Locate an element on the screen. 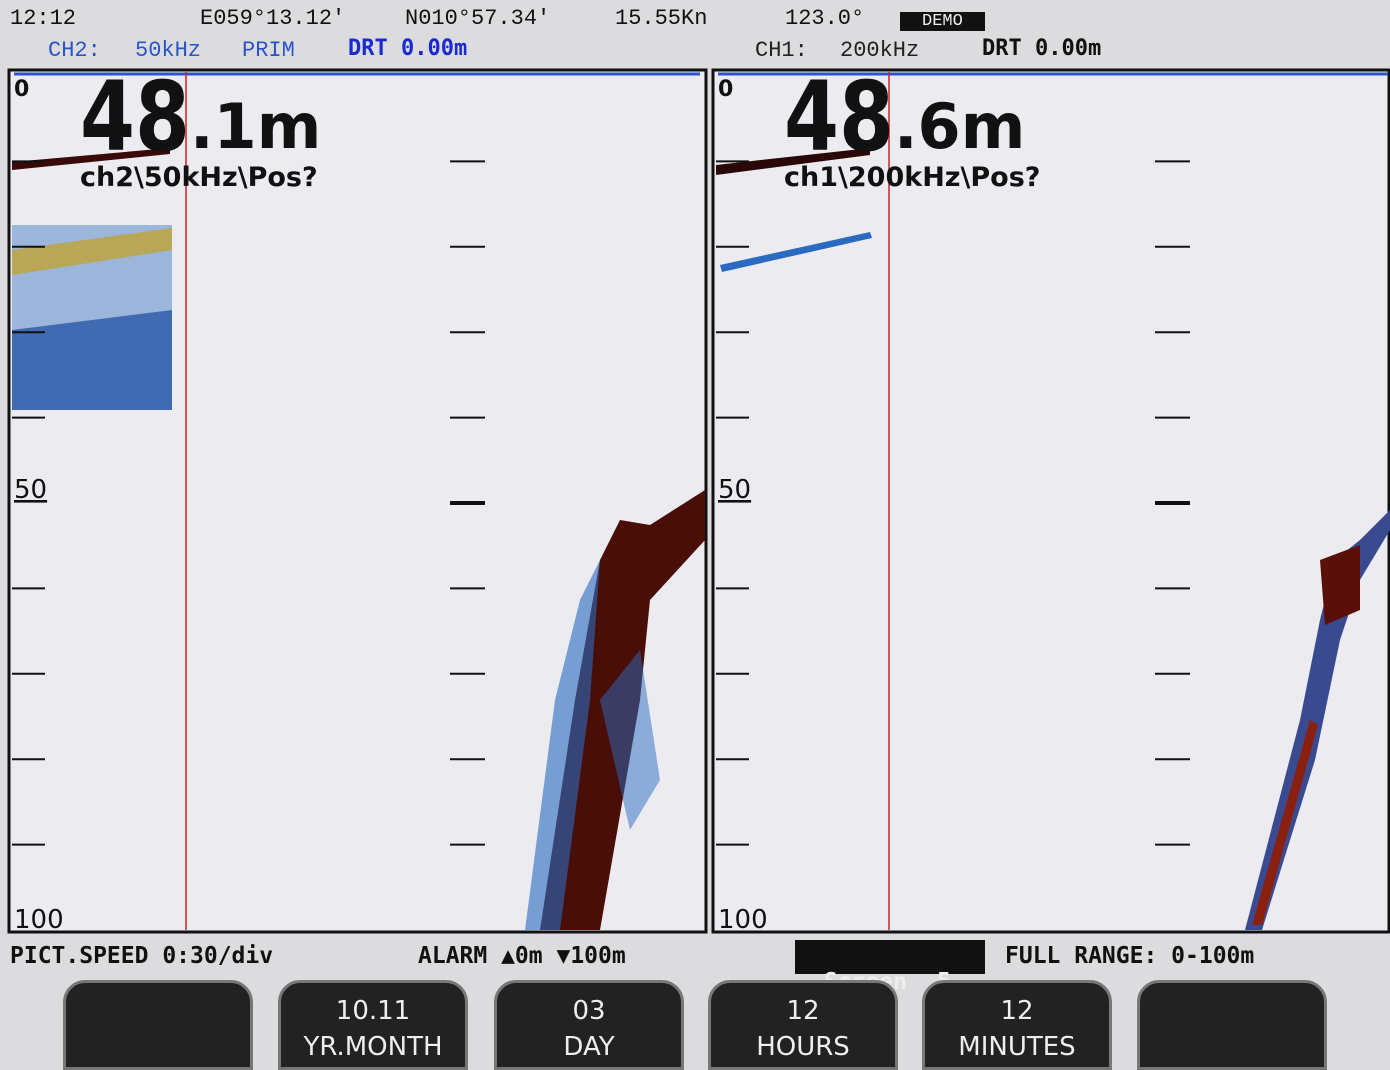  key-value: 10.11 is located at coordinates (373, 1011).